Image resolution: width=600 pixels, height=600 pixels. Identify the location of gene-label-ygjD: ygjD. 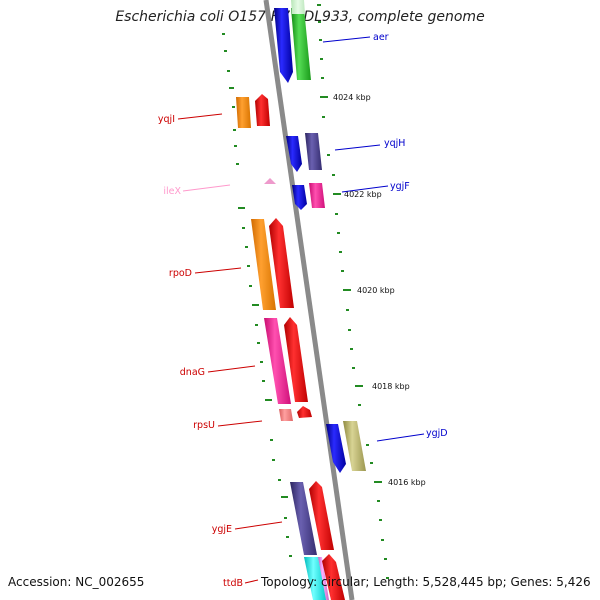
(437, 433).